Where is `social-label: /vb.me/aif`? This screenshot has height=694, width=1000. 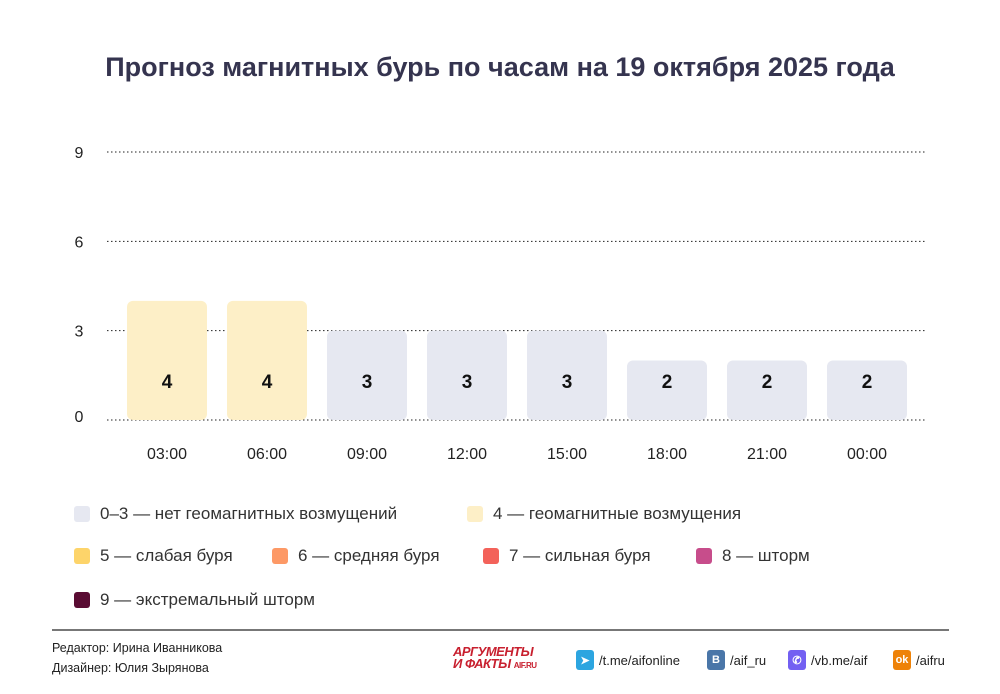
social-label: /vb.me/aif is located at coordinates (839, 660).